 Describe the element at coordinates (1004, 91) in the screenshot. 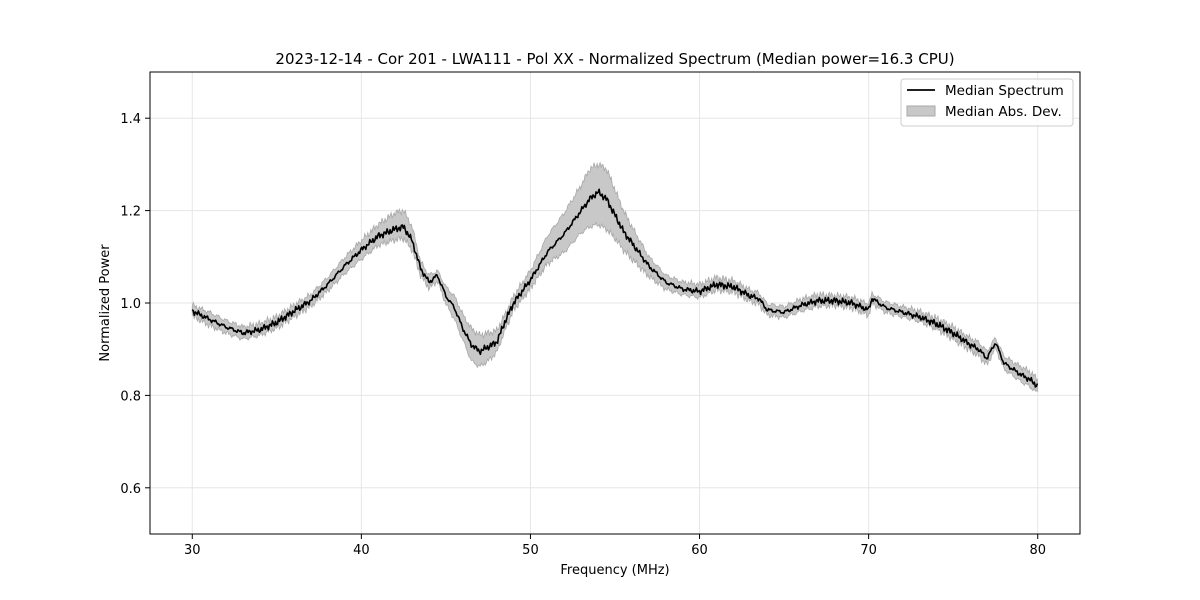

I see `legend-entry-median-spectrum: Median Spectrum` at that location.